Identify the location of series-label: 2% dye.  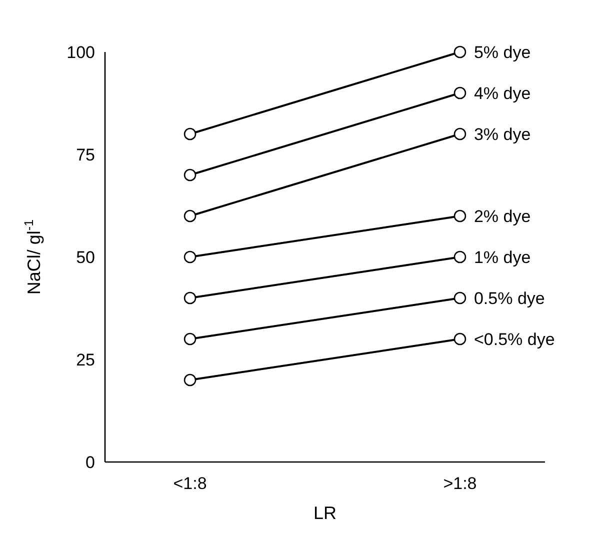
(502, 216).